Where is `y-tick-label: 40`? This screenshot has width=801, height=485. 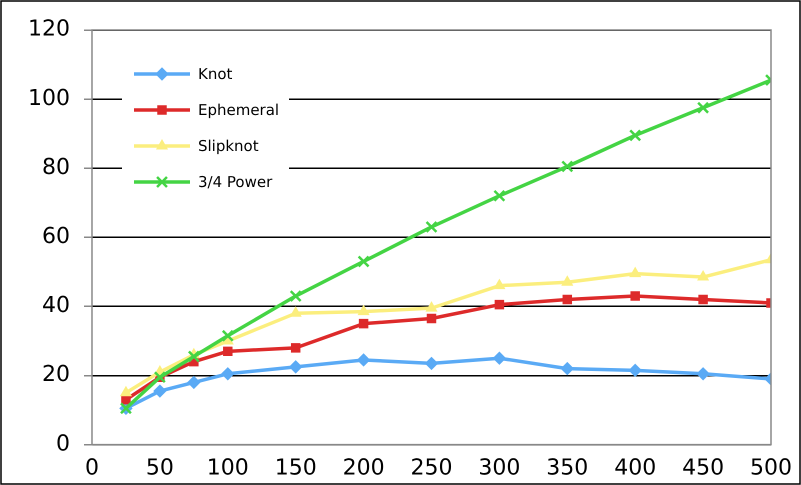
y-tick-label: 40 is located at coordinates (56, 305).